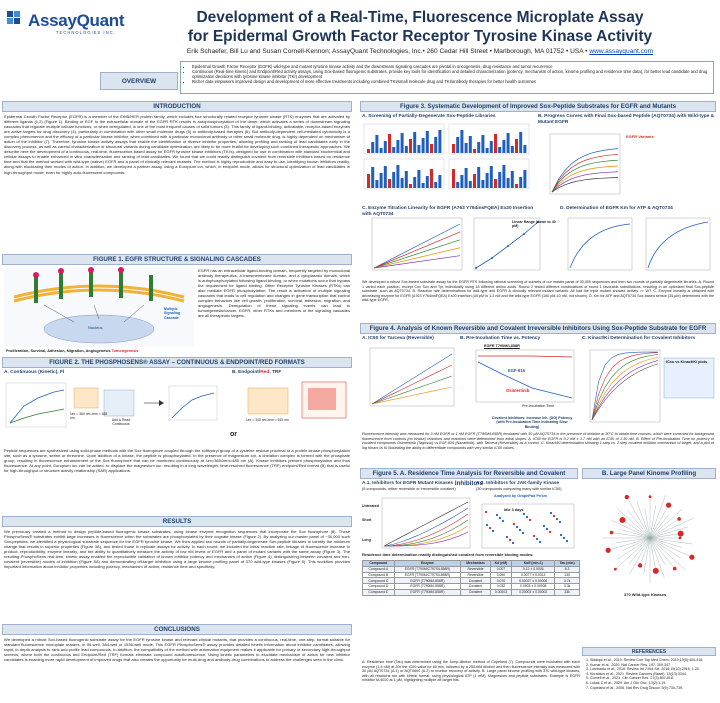 Image resolution: width=720 pixels, height=703 pixels. Describe the element at coordinates (66, 25) in the screenshot. I see `logo: AssayQuant TECHNOLOGIES INC.` at that location.